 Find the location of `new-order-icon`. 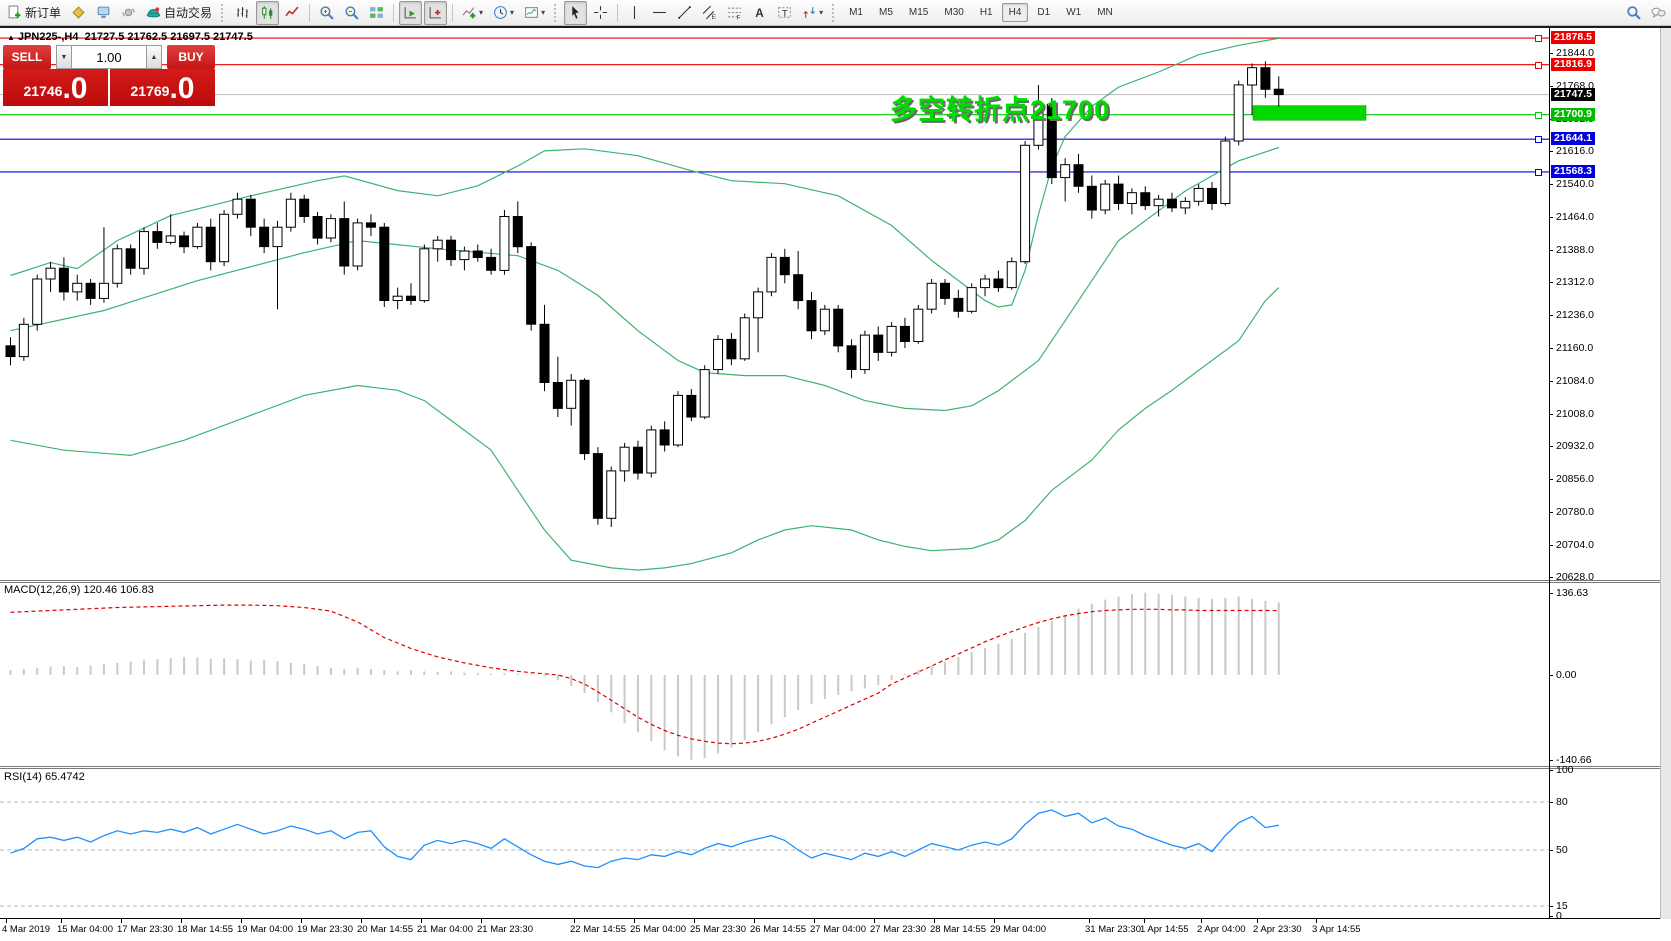

new-order-icon is located at coordinates (14, 12).